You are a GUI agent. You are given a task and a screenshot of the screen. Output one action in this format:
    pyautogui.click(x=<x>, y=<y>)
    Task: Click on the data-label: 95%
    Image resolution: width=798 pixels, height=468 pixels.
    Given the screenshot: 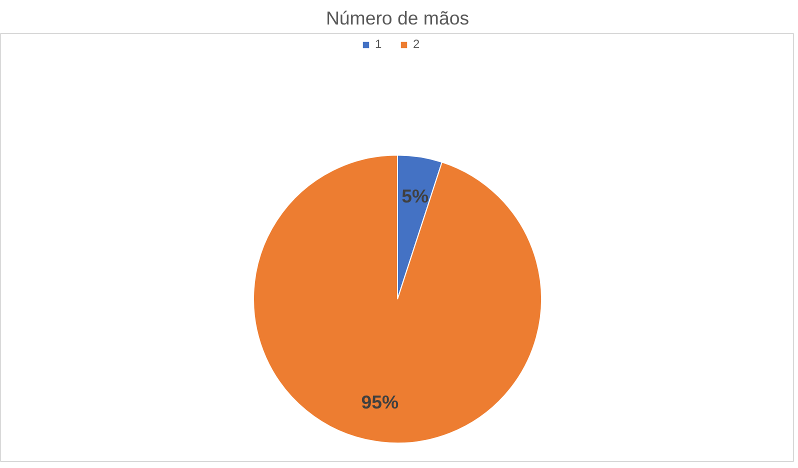 What is the action you would take?
    pyautogui.click(x=380, y=402)
    